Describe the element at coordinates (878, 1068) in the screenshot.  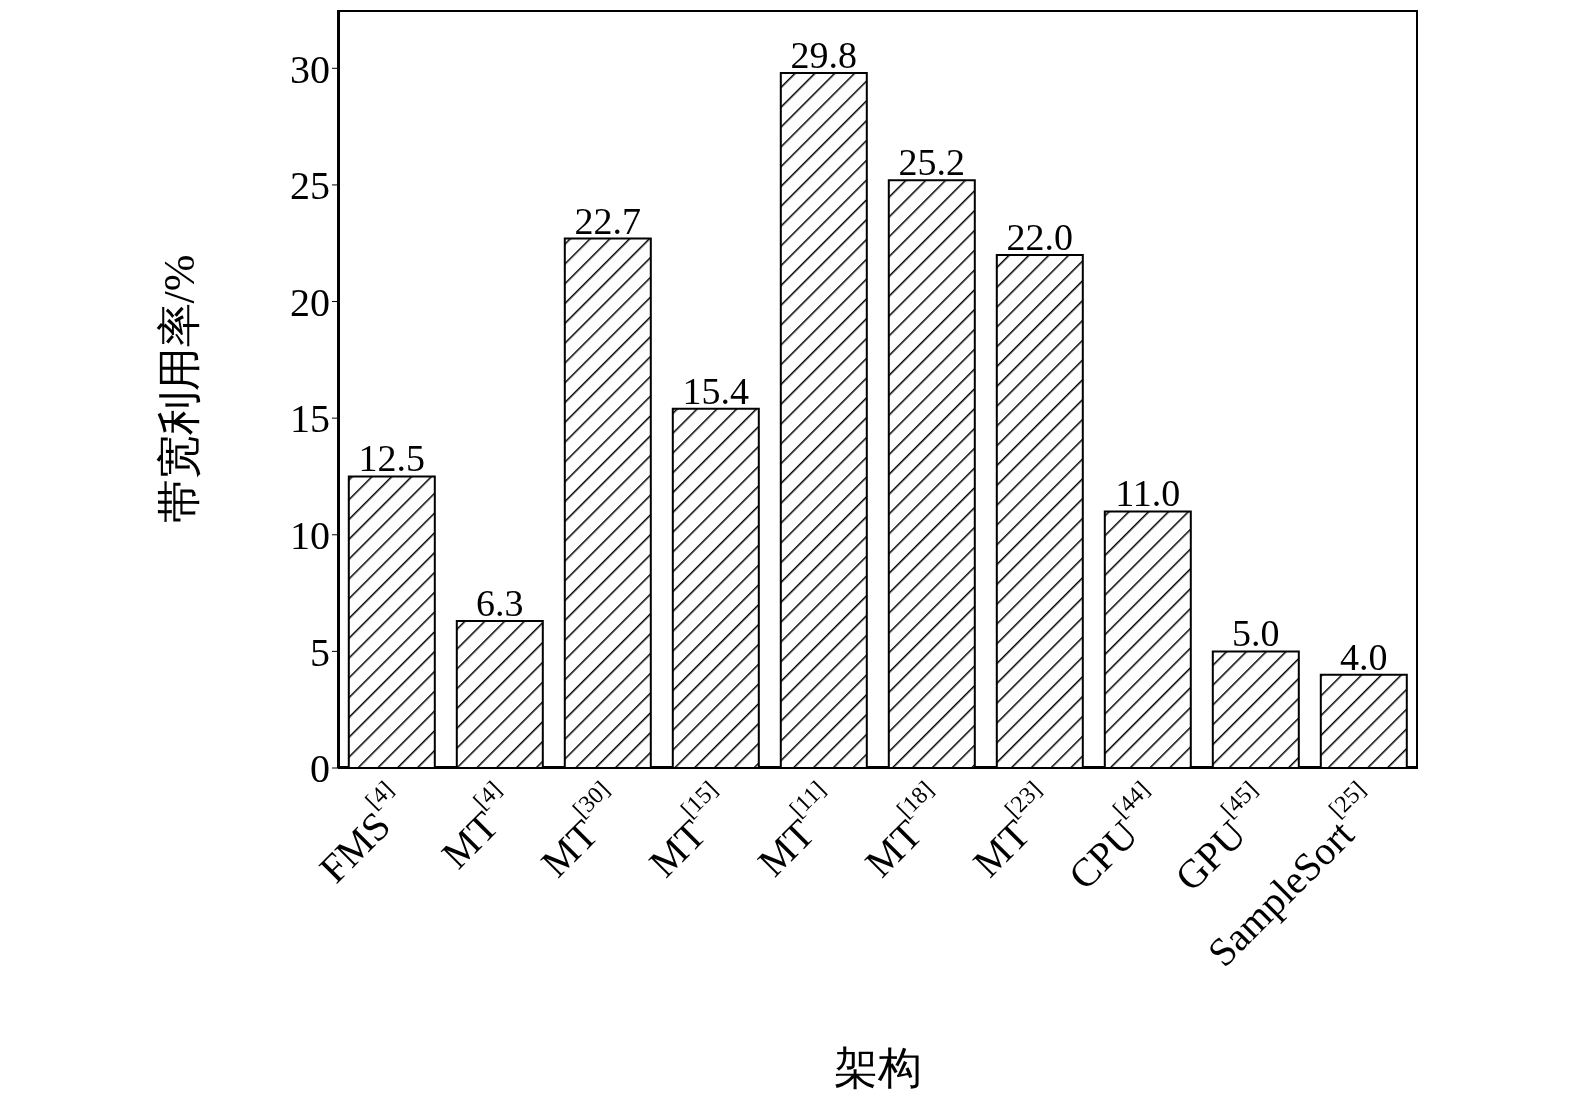
I see `x-axis-title: 架构` at that location.